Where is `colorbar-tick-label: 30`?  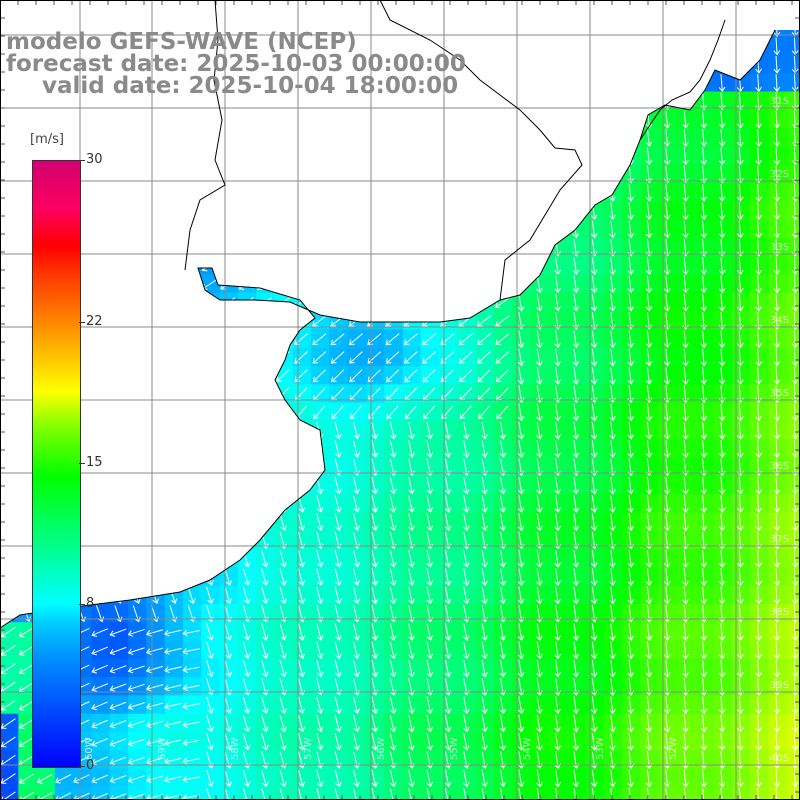
colorbar-tick-label: 30 is located at coordinates (94, 159).